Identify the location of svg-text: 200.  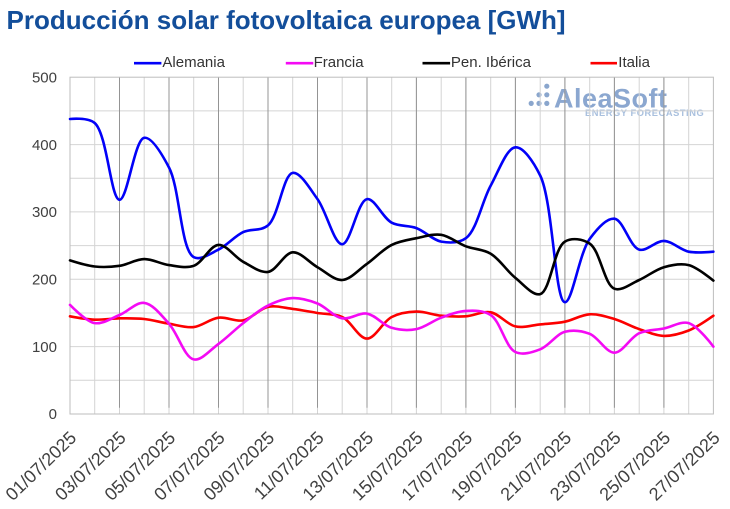
(44, 280).